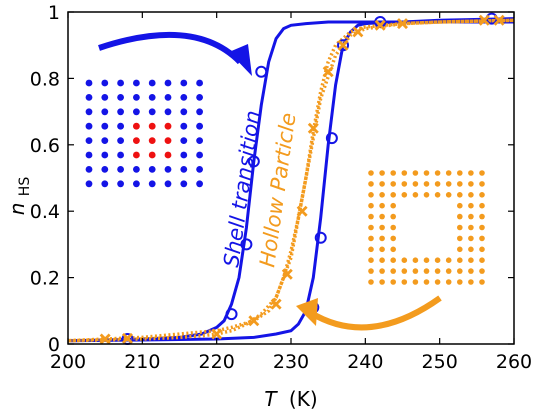  Describe the element at coordinates (17, 209) in the screenshot. I see `y-axis-variable: n` at that location.